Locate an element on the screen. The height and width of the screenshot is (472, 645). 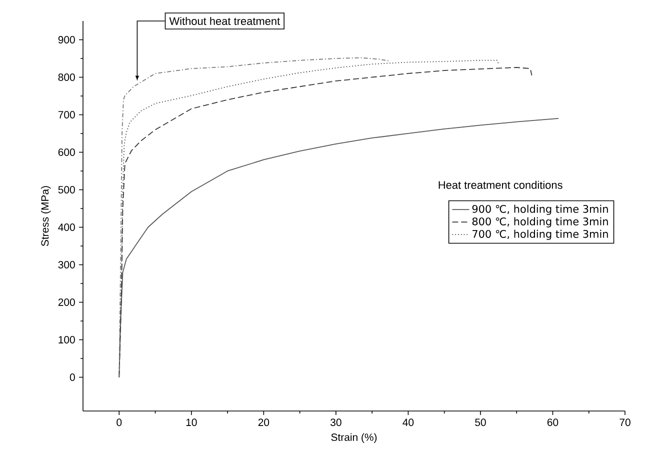
x-tick-label: 60 is located at coordinates (552, 422).